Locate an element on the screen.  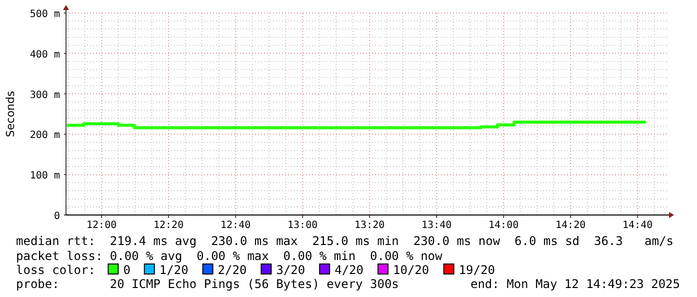
x-tick-label: 13:00 is located at coordinates (303, 225).